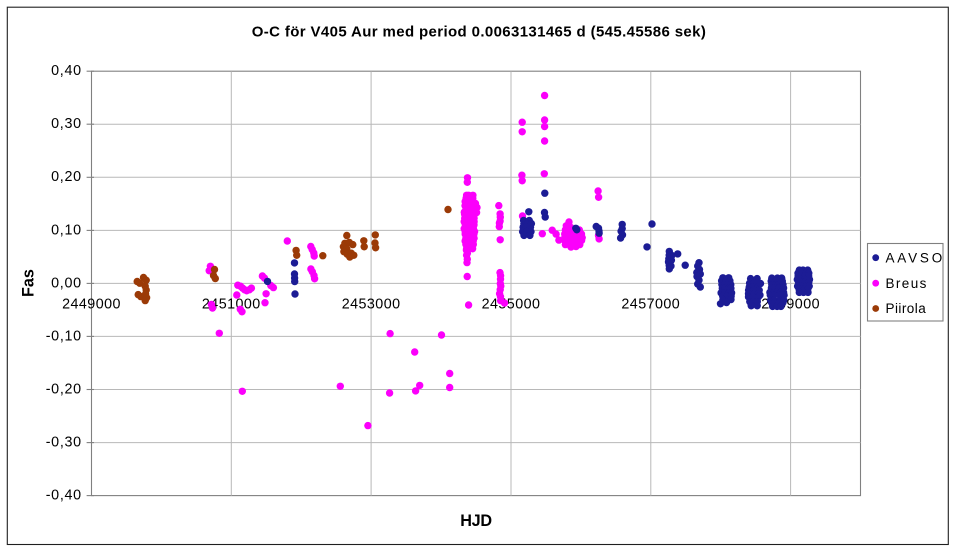 The image size is (956, 555). Describe the element at coordinates (476, 521) in the screenshot. I see `svg-text: HJD` at that location.